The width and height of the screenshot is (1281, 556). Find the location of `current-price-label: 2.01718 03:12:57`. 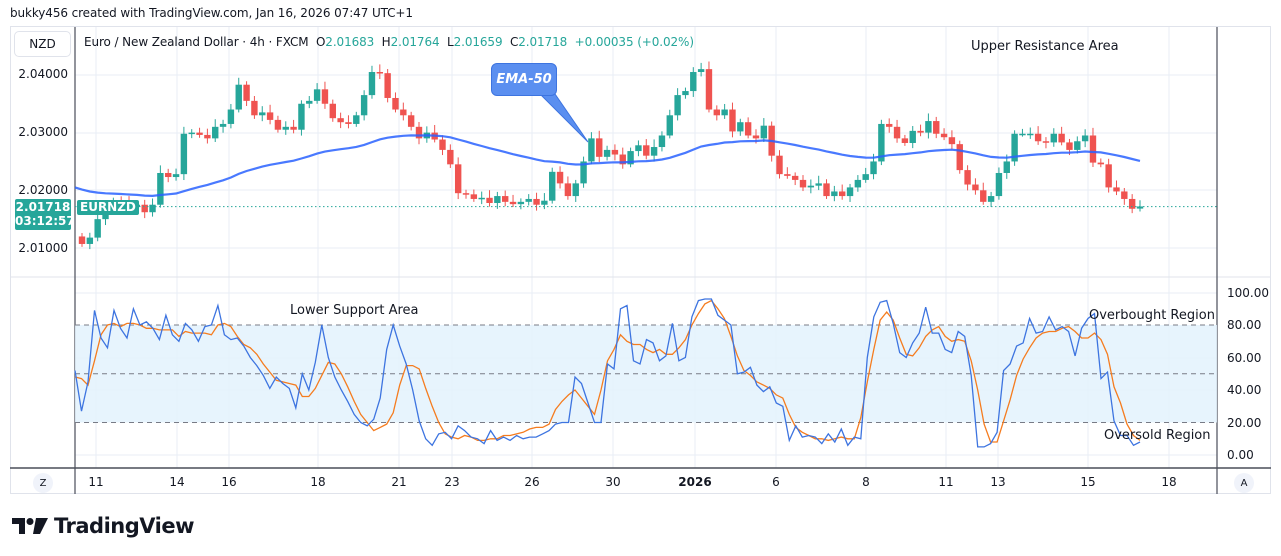

current-price-label: 2.01718 03:12:57 is located at coordinates (45, 214).